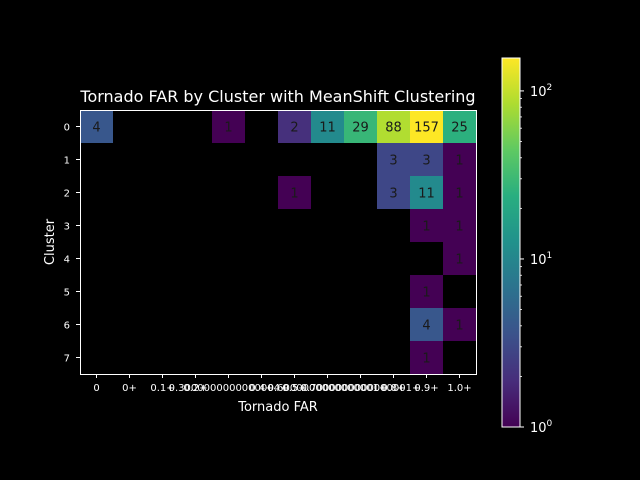  I want to click on x-tick-label: 0.7000000000000001+, so click(361, 388).